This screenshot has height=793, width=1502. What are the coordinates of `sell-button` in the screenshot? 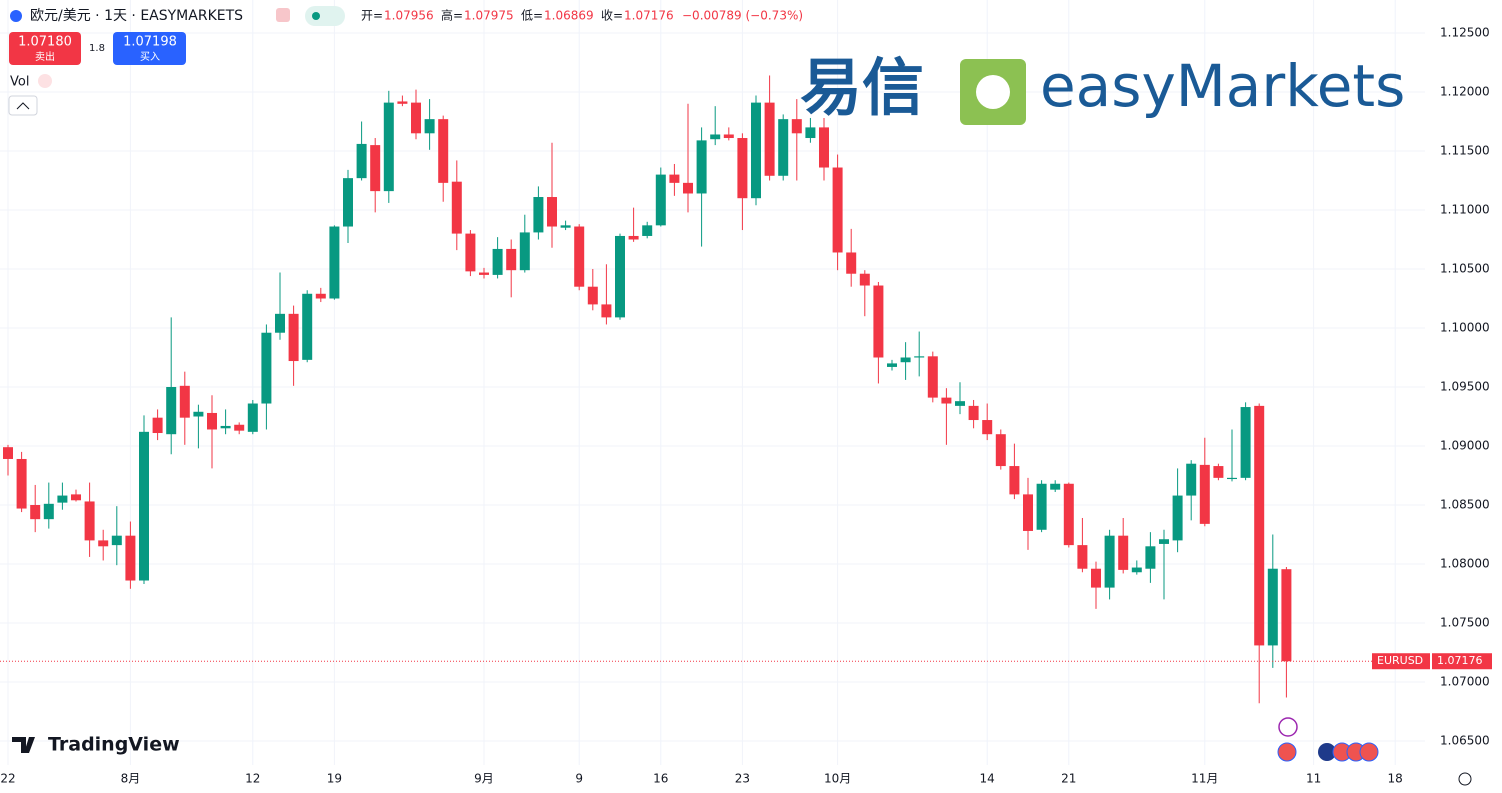 It's located at (45, 48).